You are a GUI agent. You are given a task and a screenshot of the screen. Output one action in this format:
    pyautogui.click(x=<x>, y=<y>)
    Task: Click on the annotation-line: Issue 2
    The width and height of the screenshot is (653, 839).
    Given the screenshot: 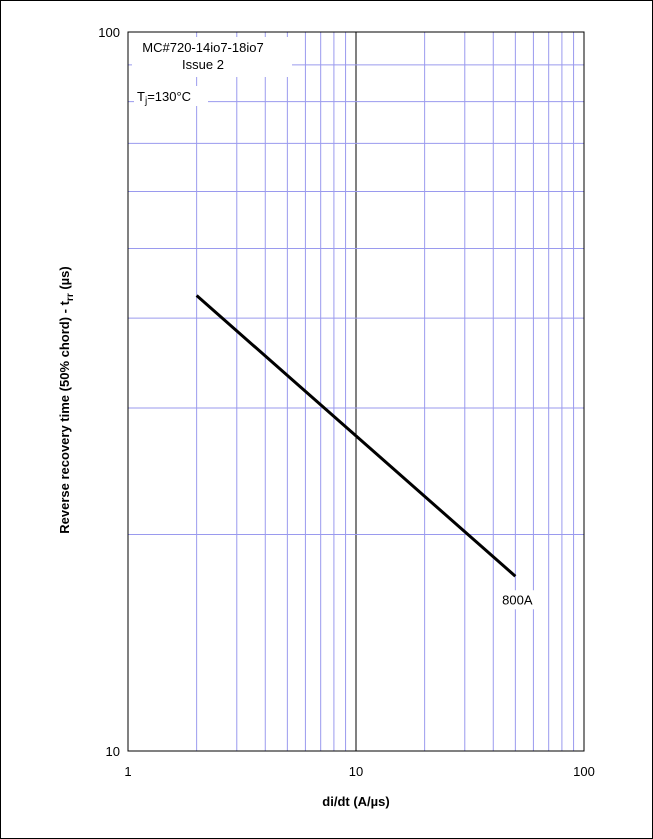 What is the action you would take?
    pyautogui.click(x=203, y=64)
    